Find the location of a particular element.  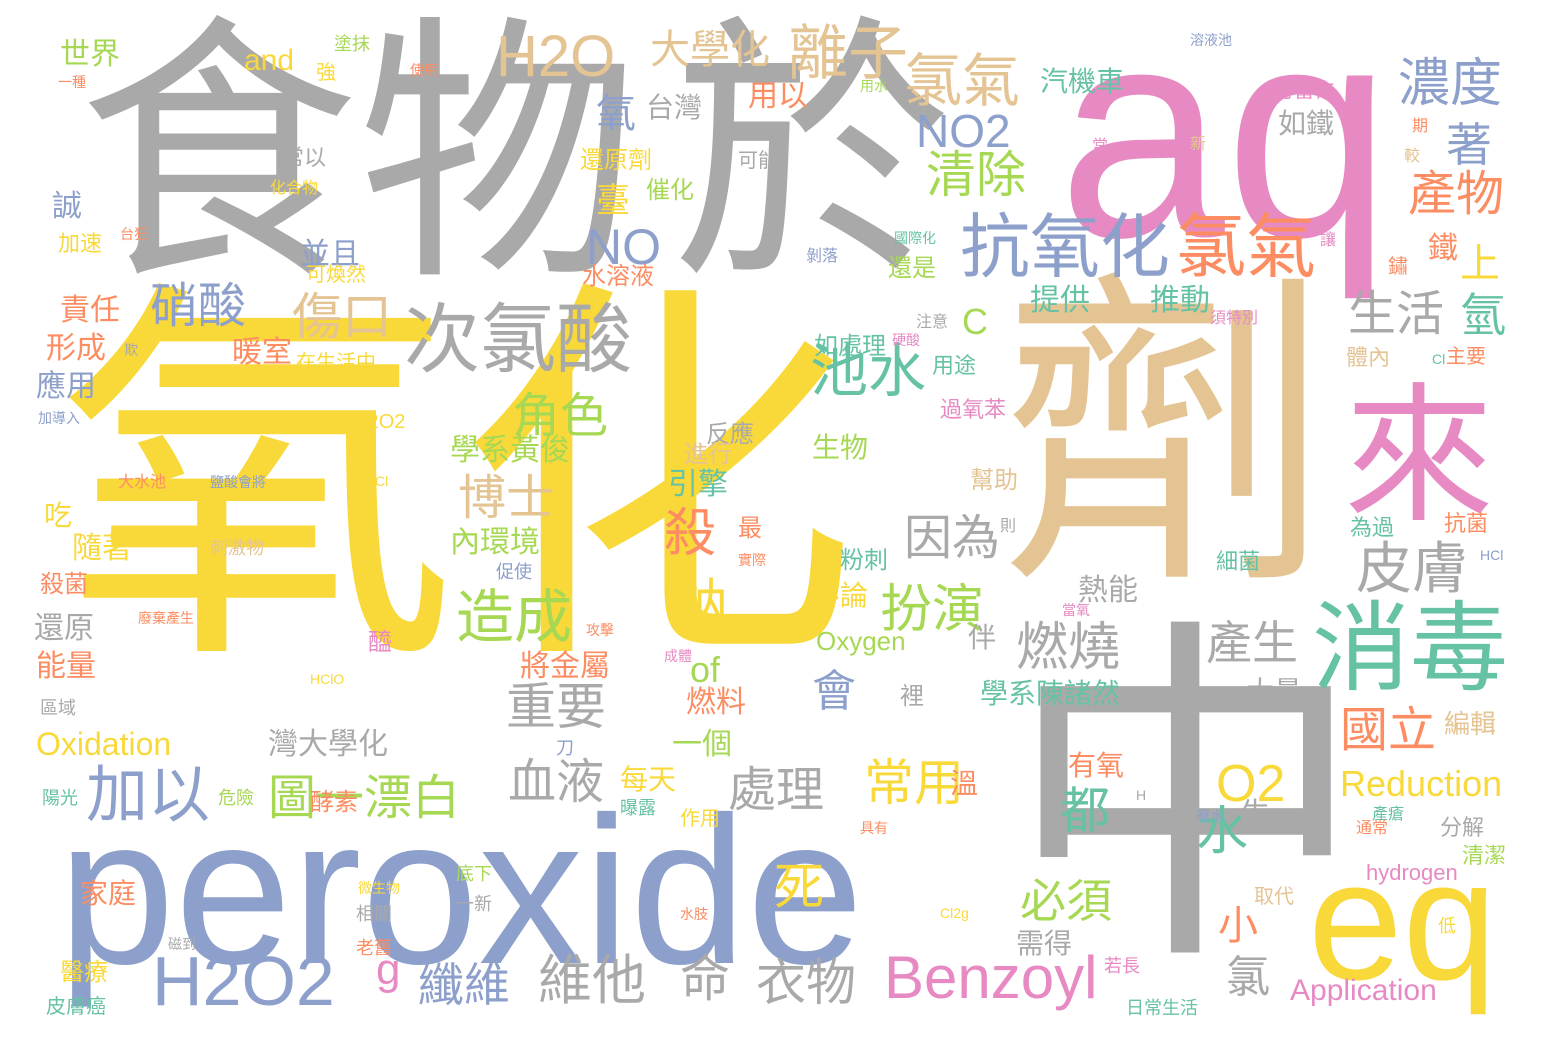

word-cloud-word: 新 is located at coordinates (1198, 143).